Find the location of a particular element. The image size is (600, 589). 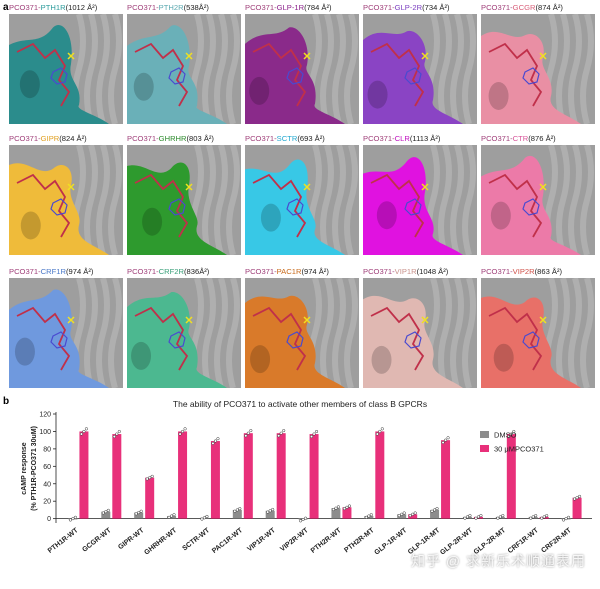

receptor-name: GLP-1R is located at coordinates (290, 7).